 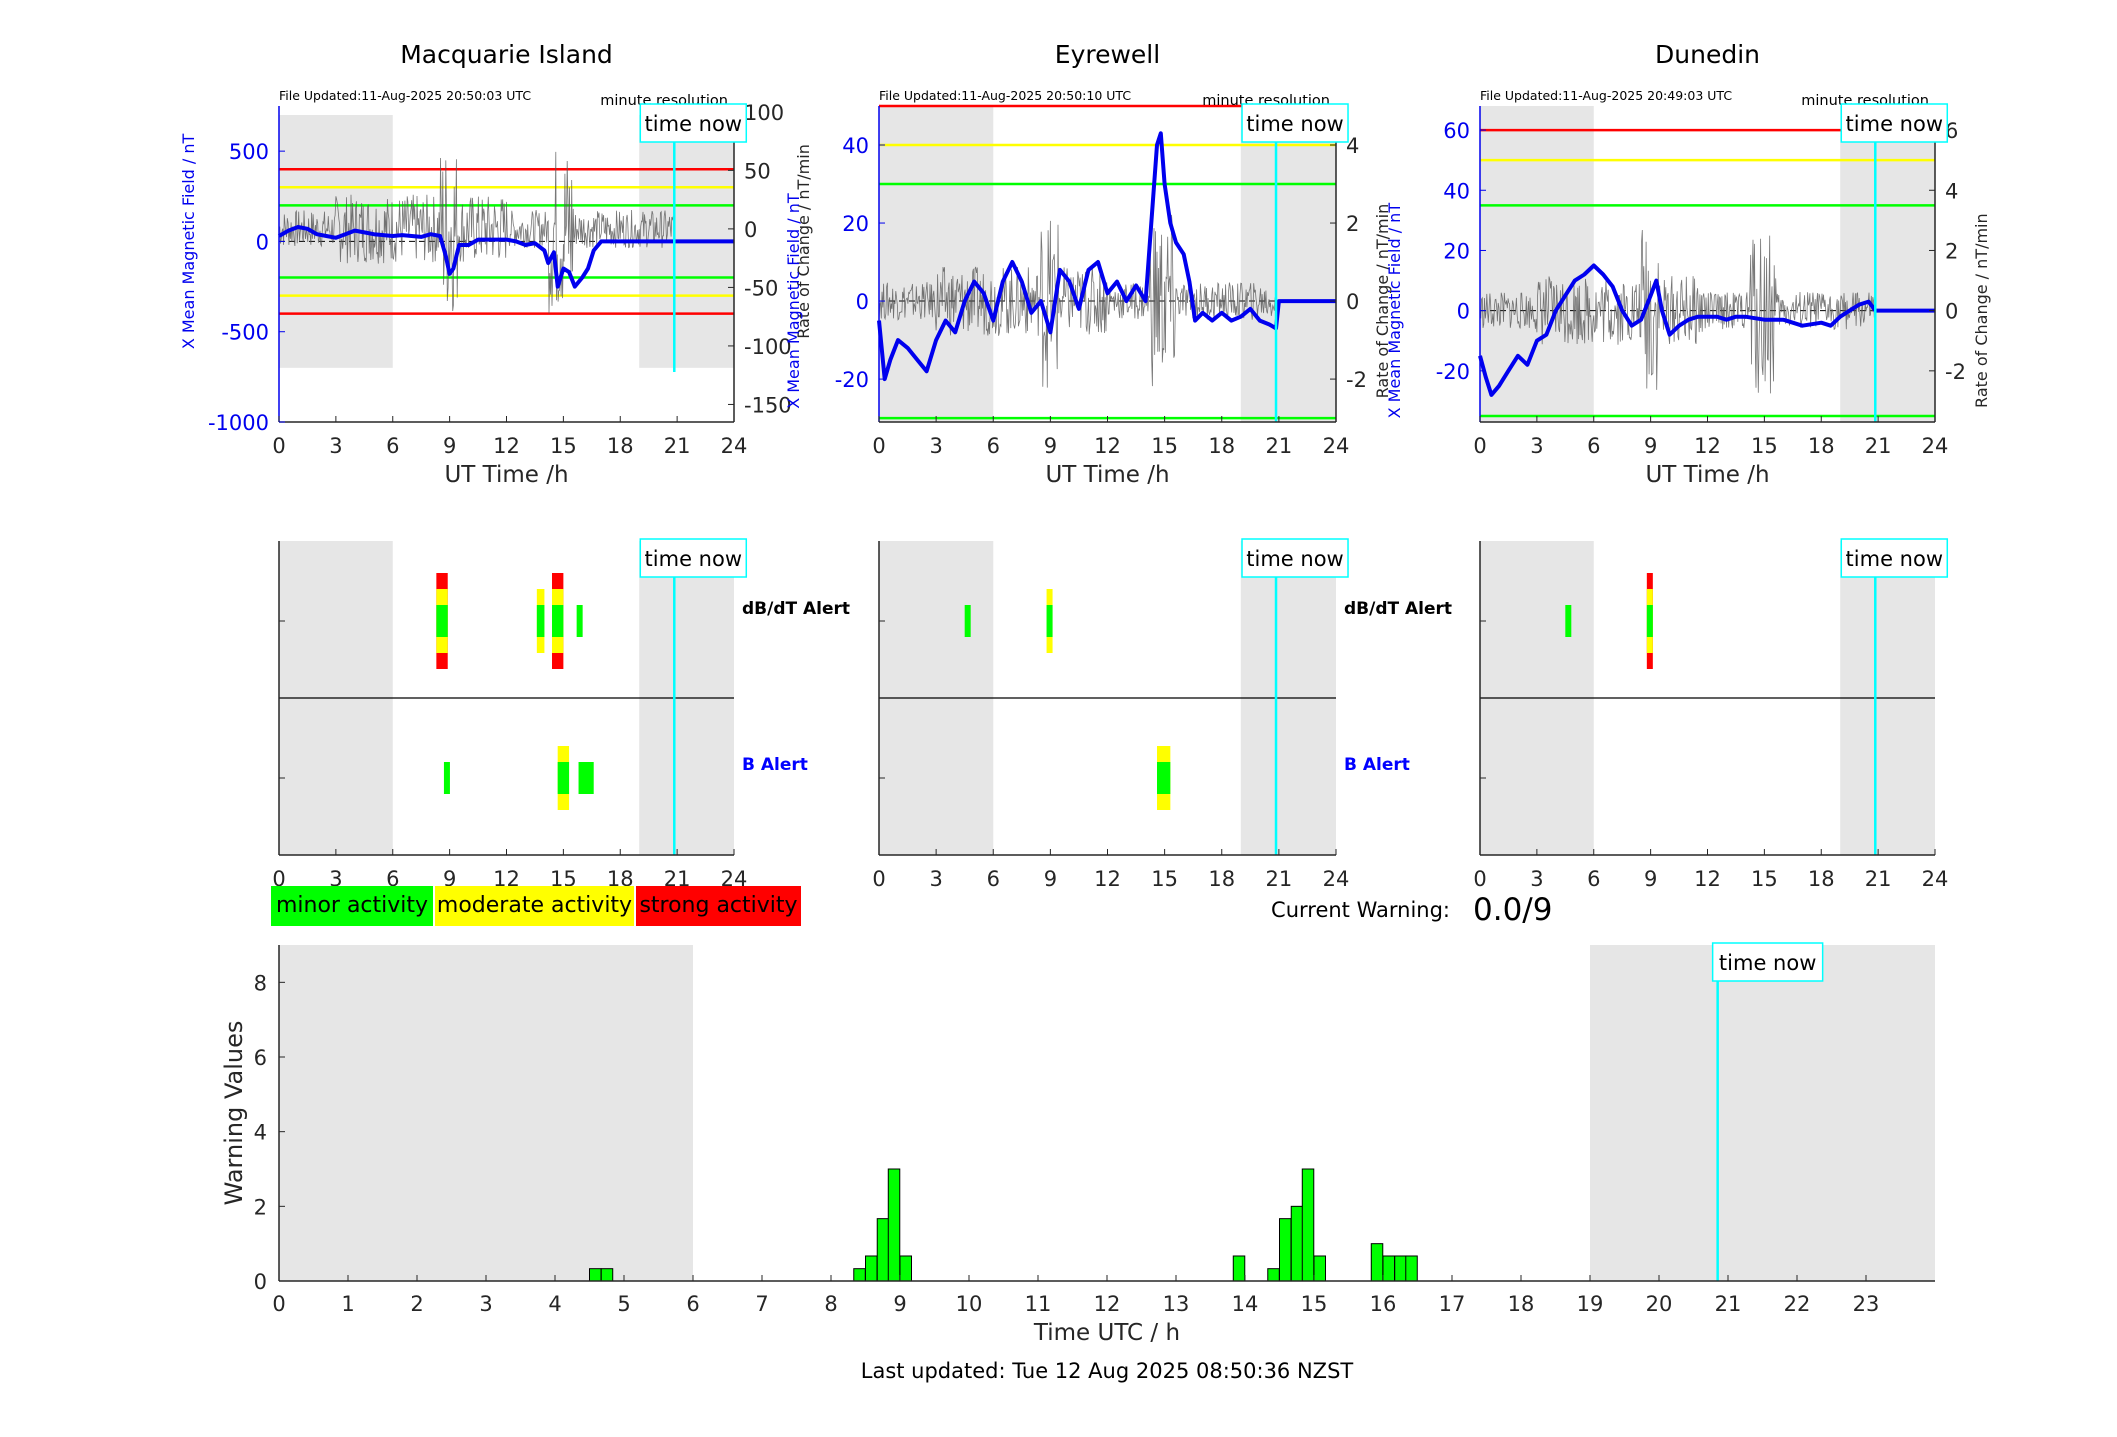 What do you see at coordinates (534, 906) in the screenshot?
I see `legend-moderate: moderate activity` at bounding box center [534, 906].